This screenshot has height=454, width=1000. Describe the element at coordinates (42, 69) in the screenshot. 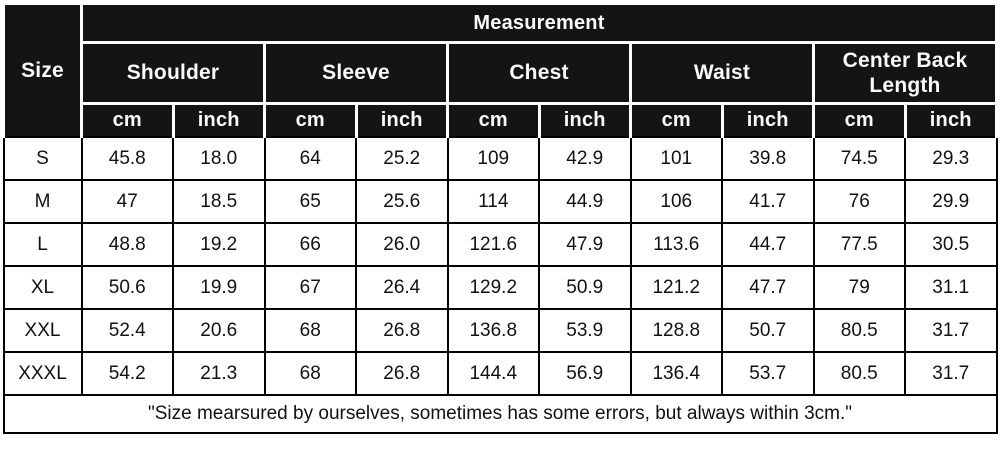

I see `size-corner-header: Size` at that location.